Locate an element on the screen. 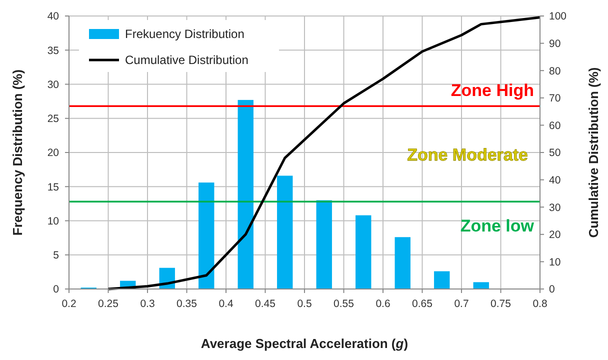  y2-tick-label: 30 is located at coordinates (555, 208).